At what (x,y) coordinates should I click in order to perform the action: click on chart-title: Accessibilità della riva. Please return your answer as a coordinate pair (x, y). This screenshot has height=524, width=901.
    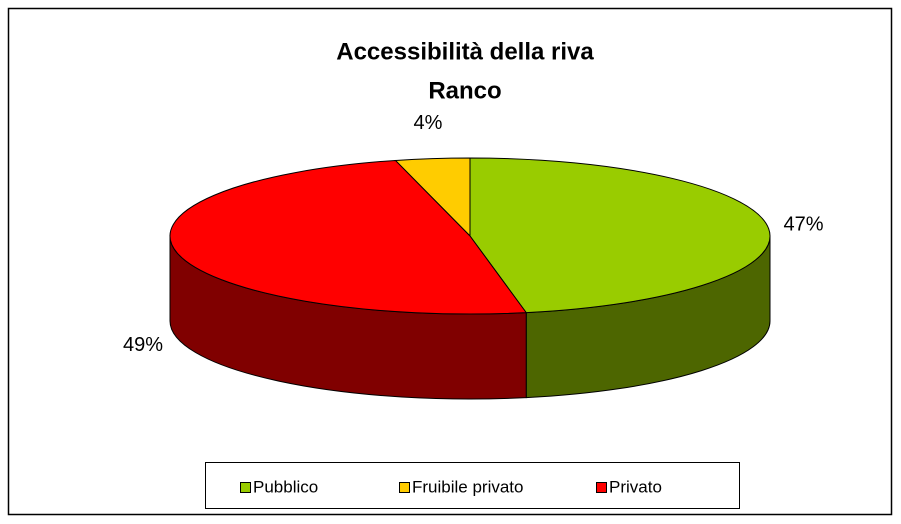
    Looking at the image, I should click on (465, 51).